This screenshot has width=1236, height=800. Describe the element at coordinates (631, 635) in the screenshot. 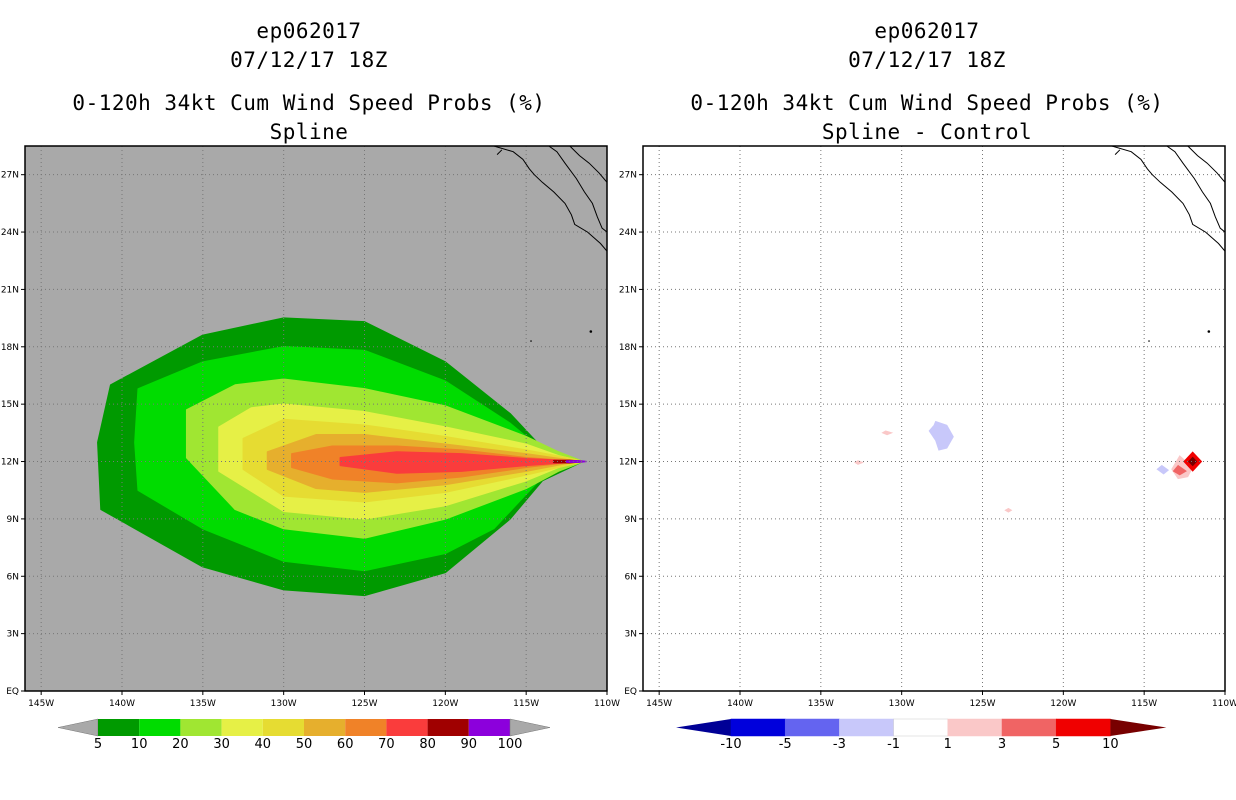

I see `right-ytick-label: 3N` at that location.